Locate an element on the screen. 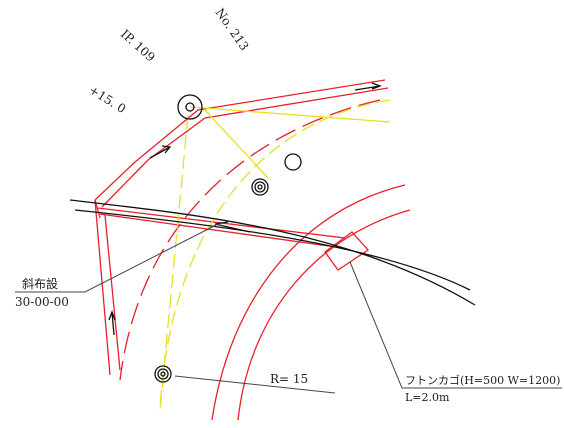 Image resolution: width=564 pixels, height=428 pixels. gabion-label: フトンカゴ(H=500 W=1200) is located at coordinates (482, 380).